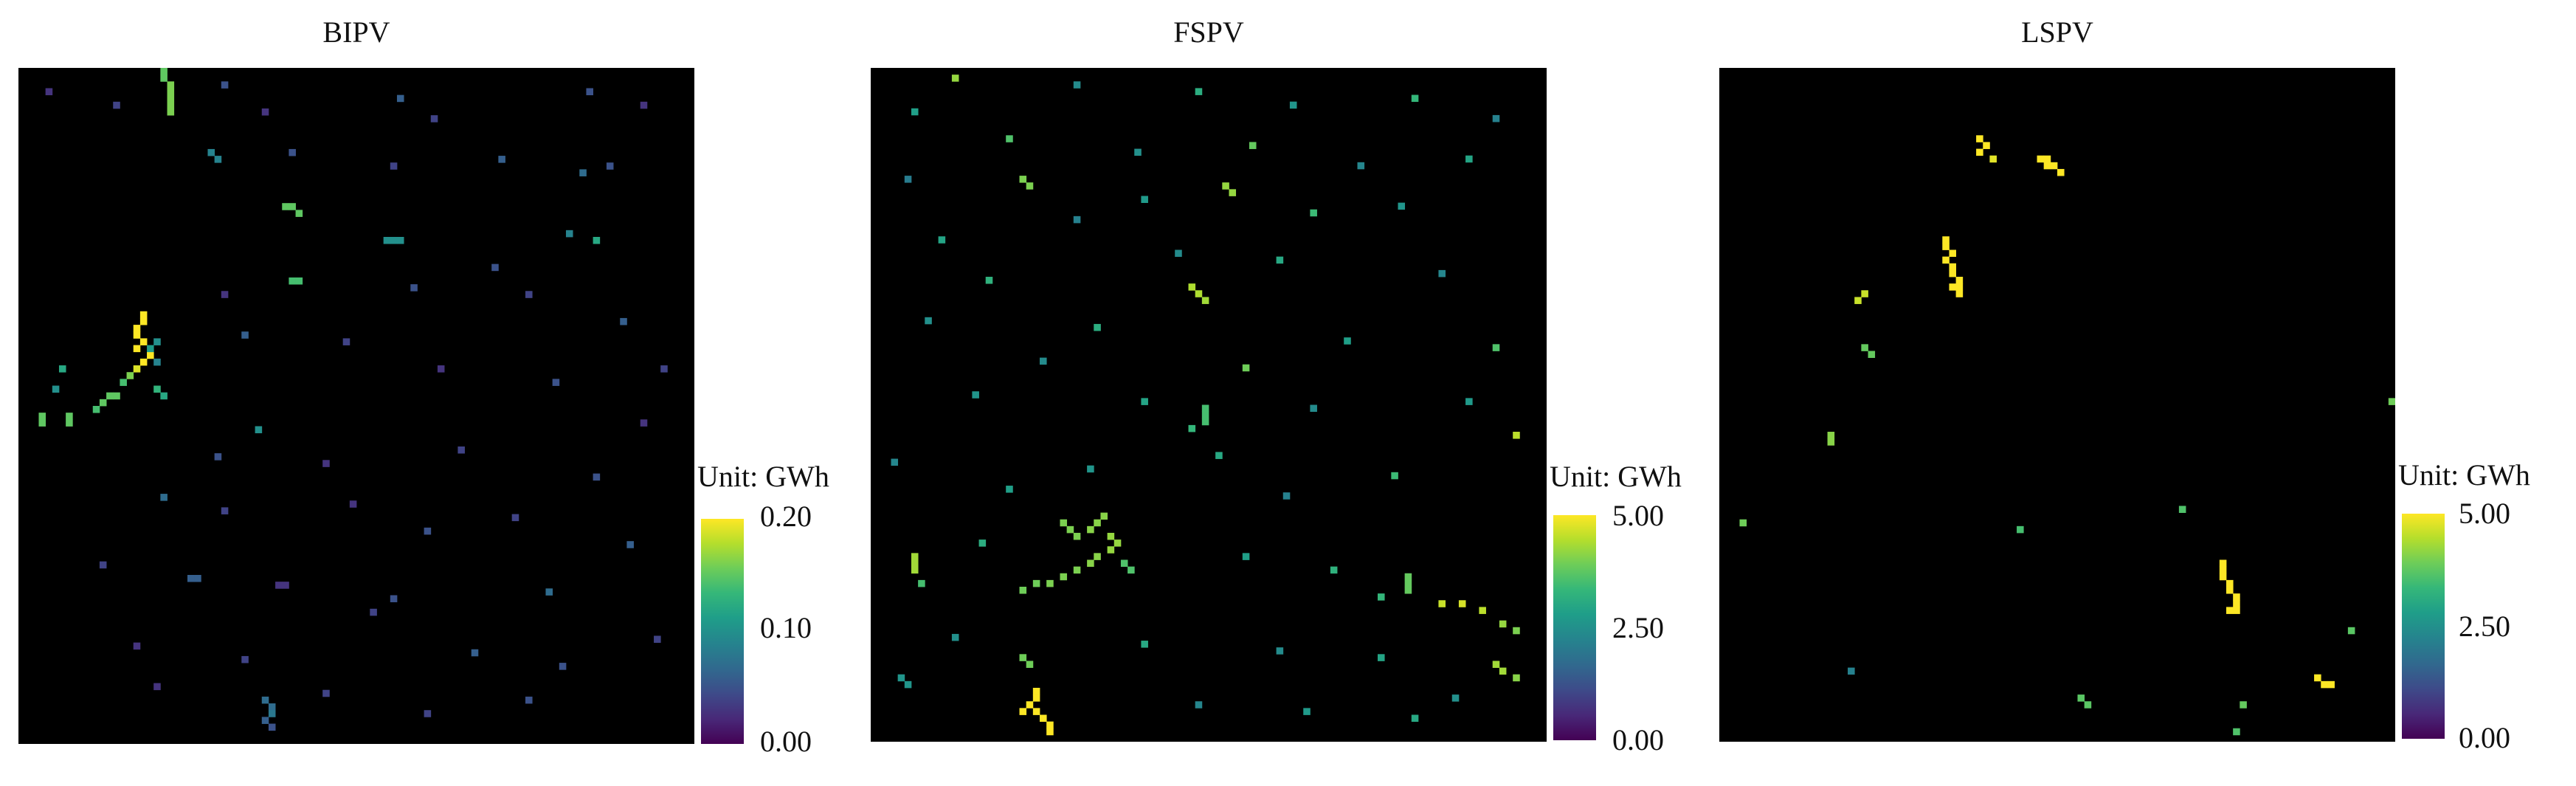 The height and width of the screenshot is (786, 2576). Describe the element at coordinates (356, 32) in the screenshot. I see `bipv-title: BIPV` at that location.